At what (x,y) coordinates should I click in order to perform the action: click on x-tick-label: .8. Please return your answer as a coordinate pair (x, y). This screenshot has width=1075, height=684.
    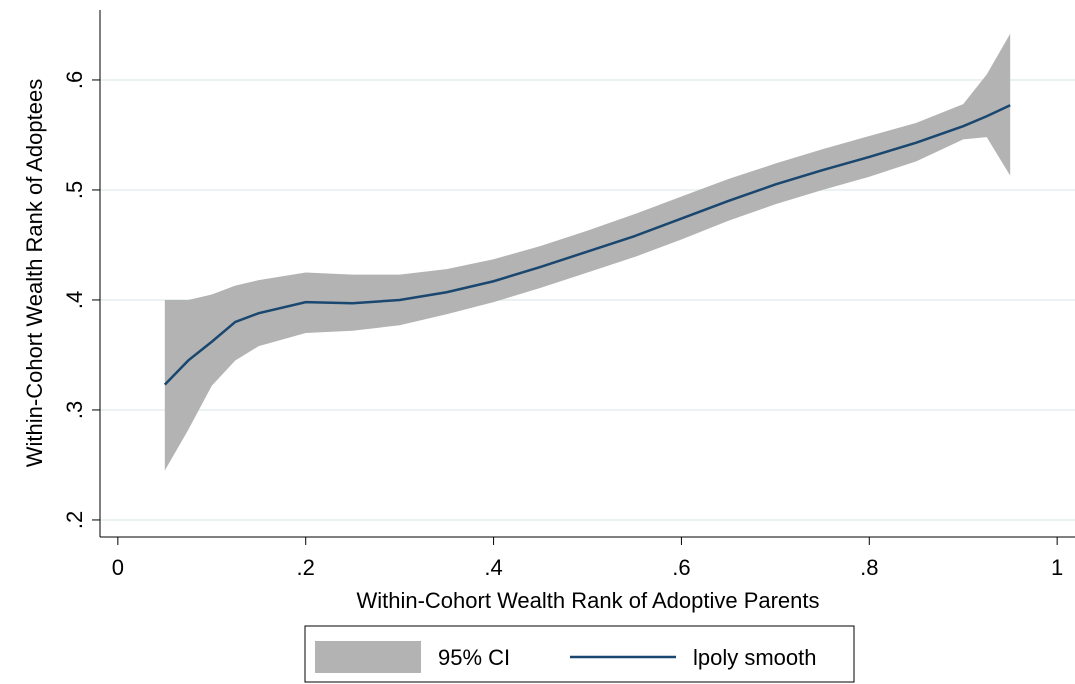
    Looking at the image, I should click on (869, 567).